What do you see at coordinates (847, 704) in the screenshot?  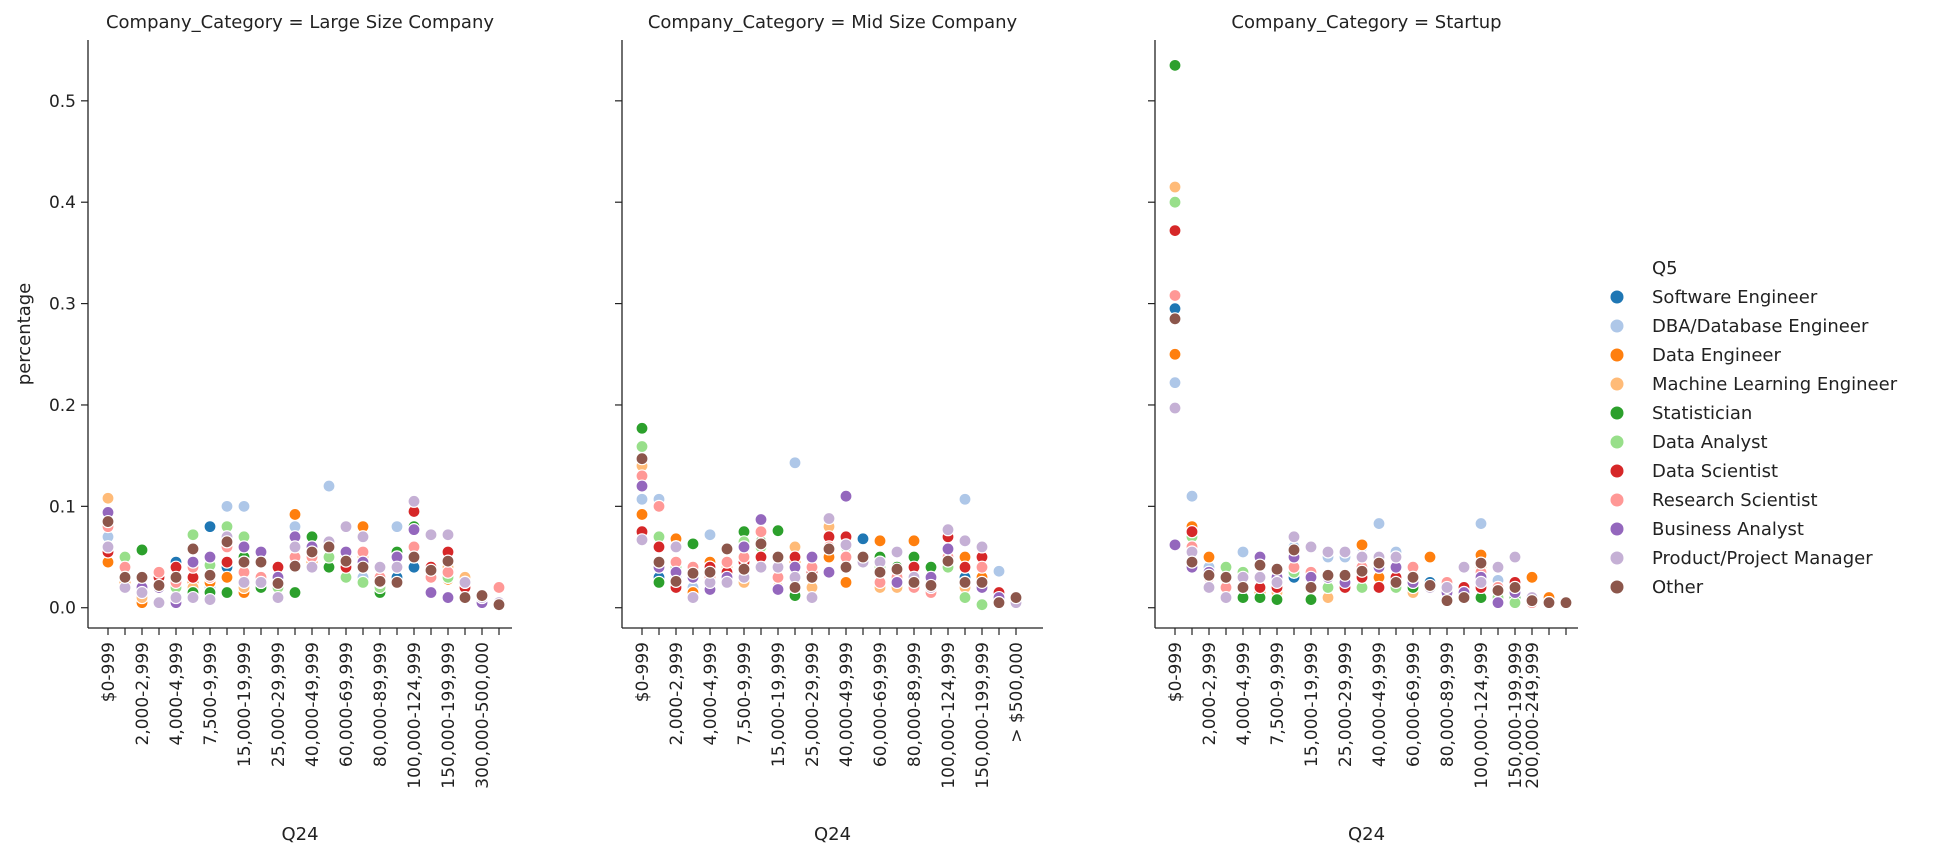 I see `x-tick-label: 40,000-49,999` at bounding box center [847, 704].